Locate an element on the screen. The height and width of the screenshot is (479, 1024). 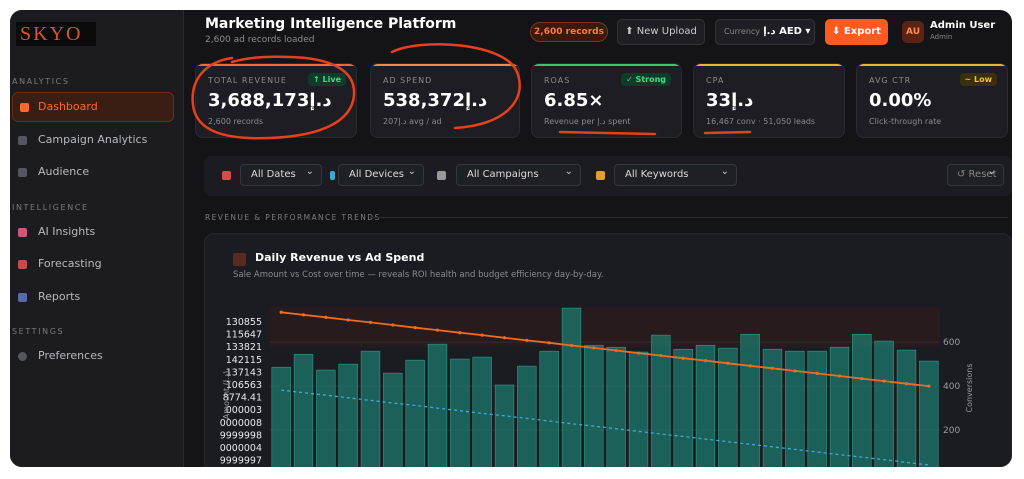
upload-button: ⬆ New Upload is located at coordinates (661, 32).